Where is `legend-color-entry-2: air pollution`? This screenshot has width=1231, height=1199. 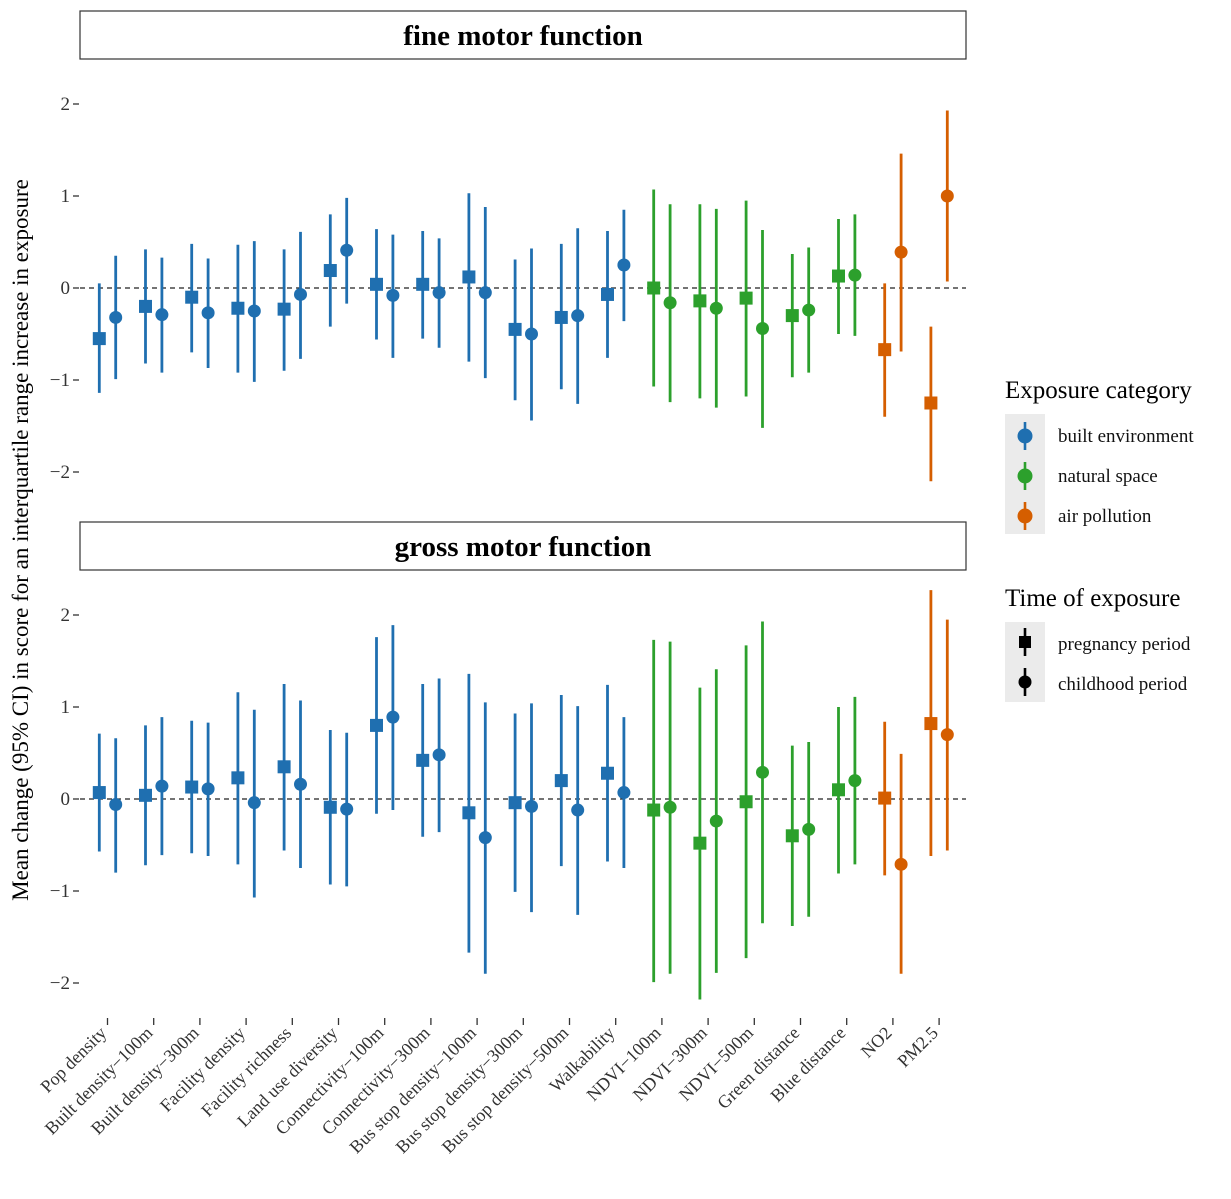
legend-color-entry-2: air pollution is located at coordinates (1105, 516).